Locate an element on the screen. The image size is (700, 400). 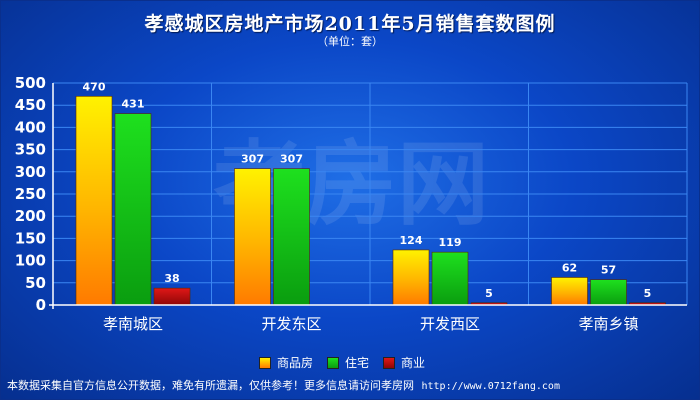
legend-label: 商品房 is located at coordinates (295, 363).